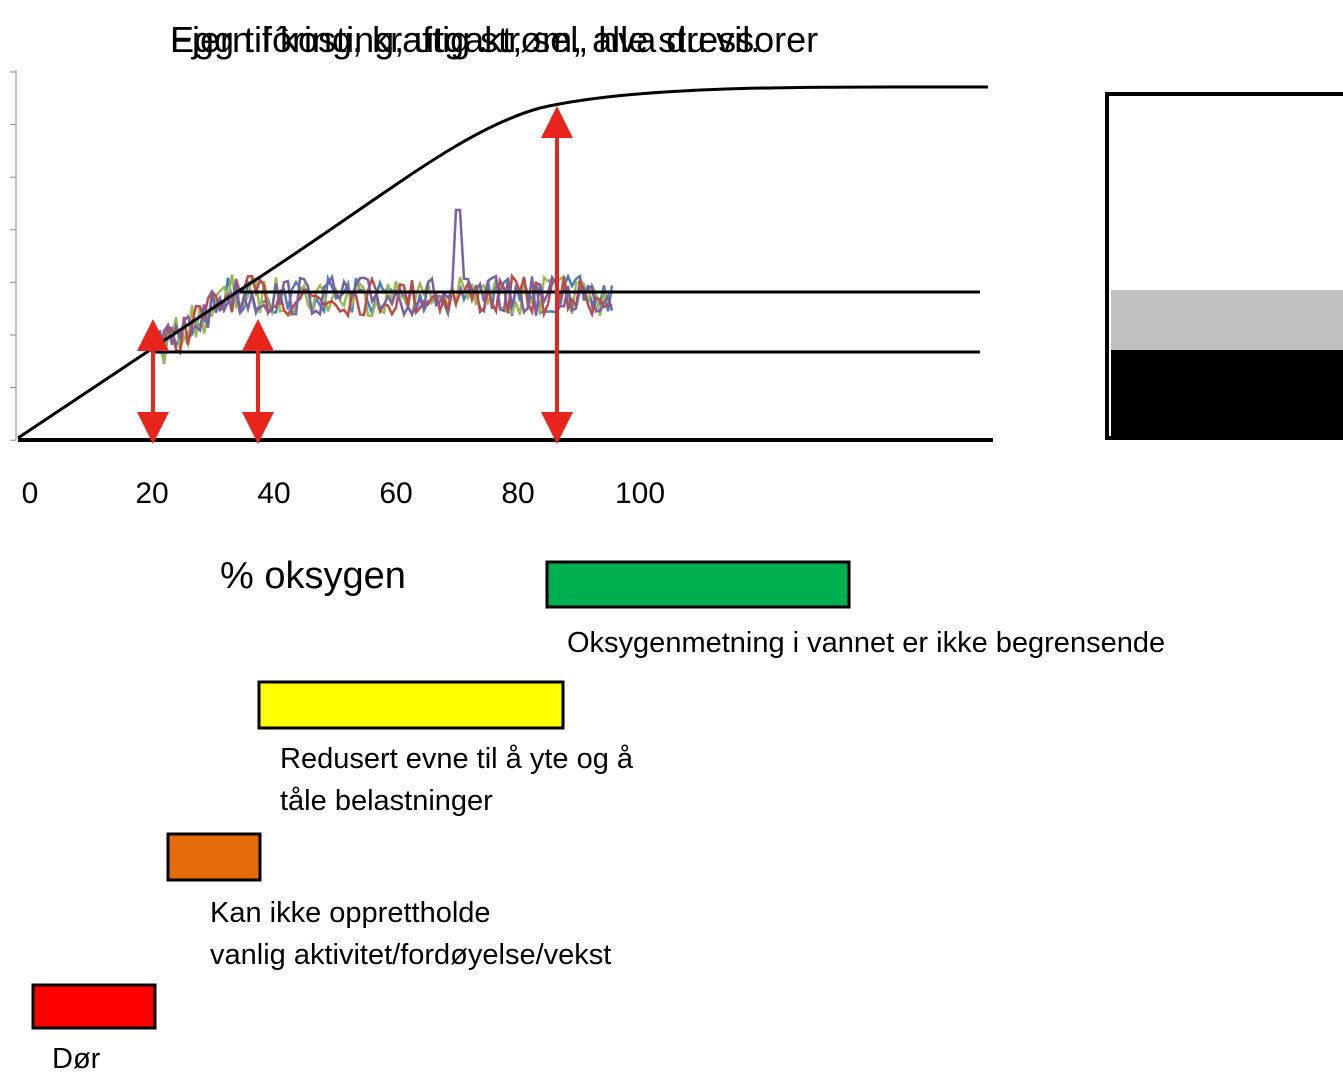 The height and width of the screenshot is (1074, 1343). I want to click on black-band, so click(1227, 393).